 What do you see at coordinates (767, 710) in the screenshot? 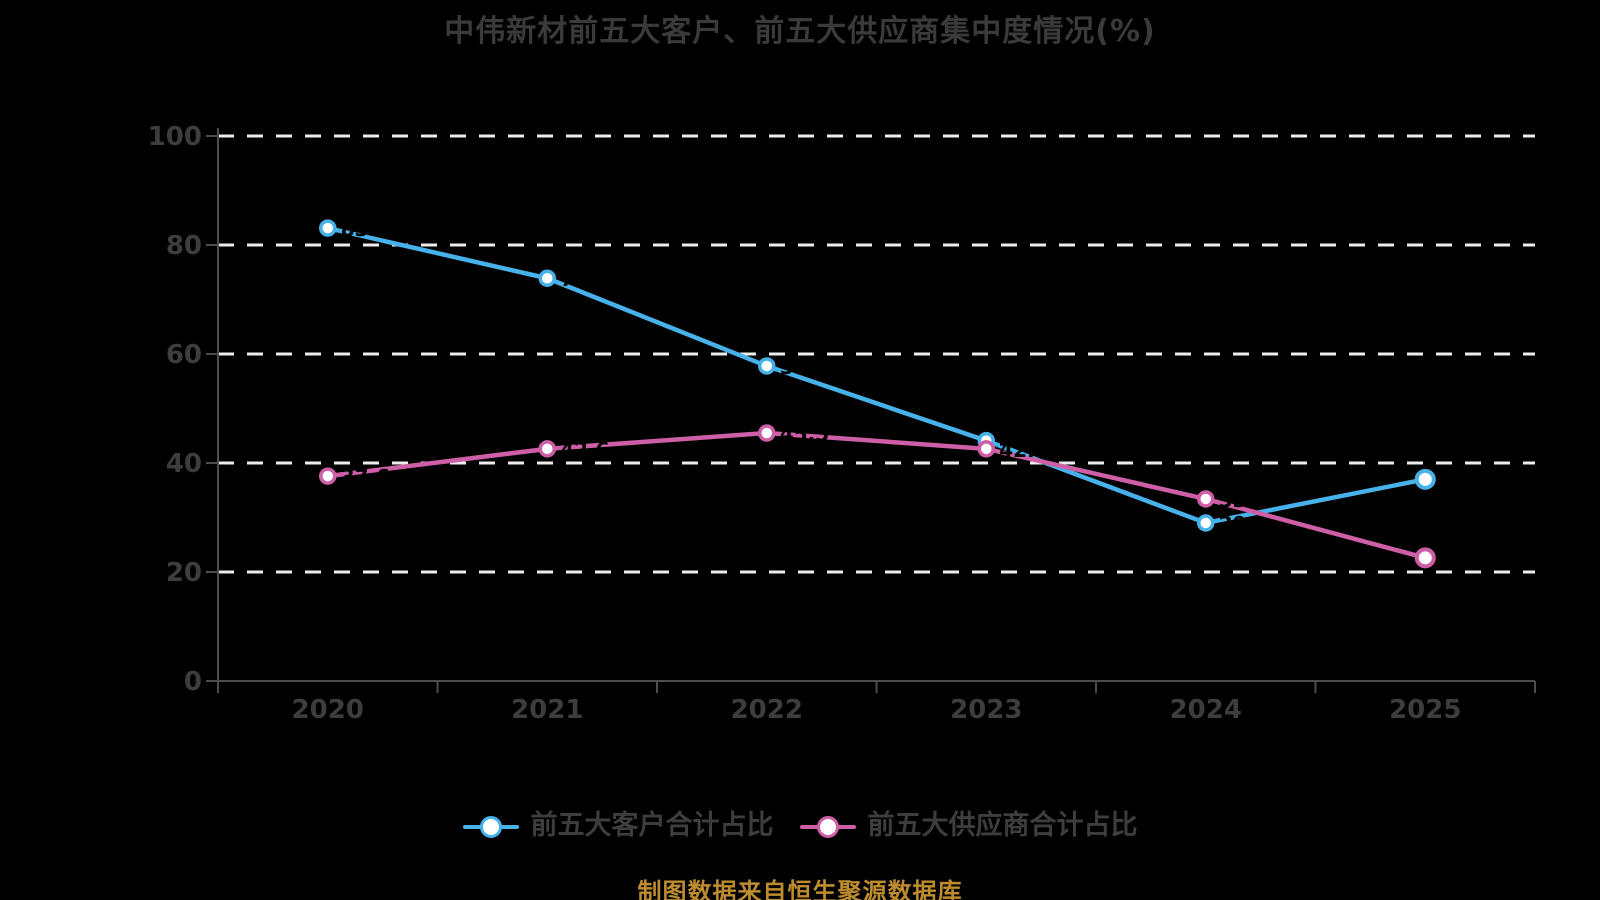
I see `x-axis-label: 2022` at bounding box center [767, 710].